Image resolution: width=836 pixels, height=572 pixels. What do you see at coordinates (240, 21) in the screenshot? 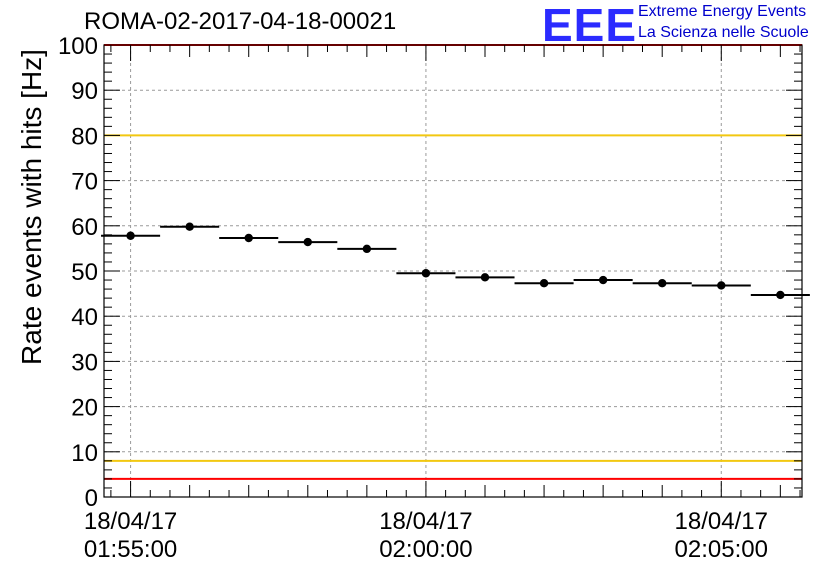
I see `chart-title: ROMA-02-2017-04-18-00021` at bounding box center [240, 21].